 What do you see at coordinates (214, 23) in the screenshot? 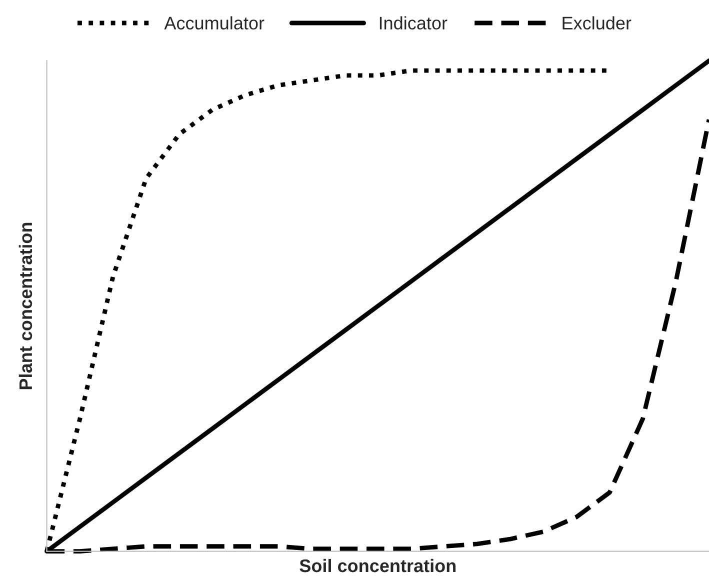
I see `legend-label: Accumulator` at bounding box center [214, 23].